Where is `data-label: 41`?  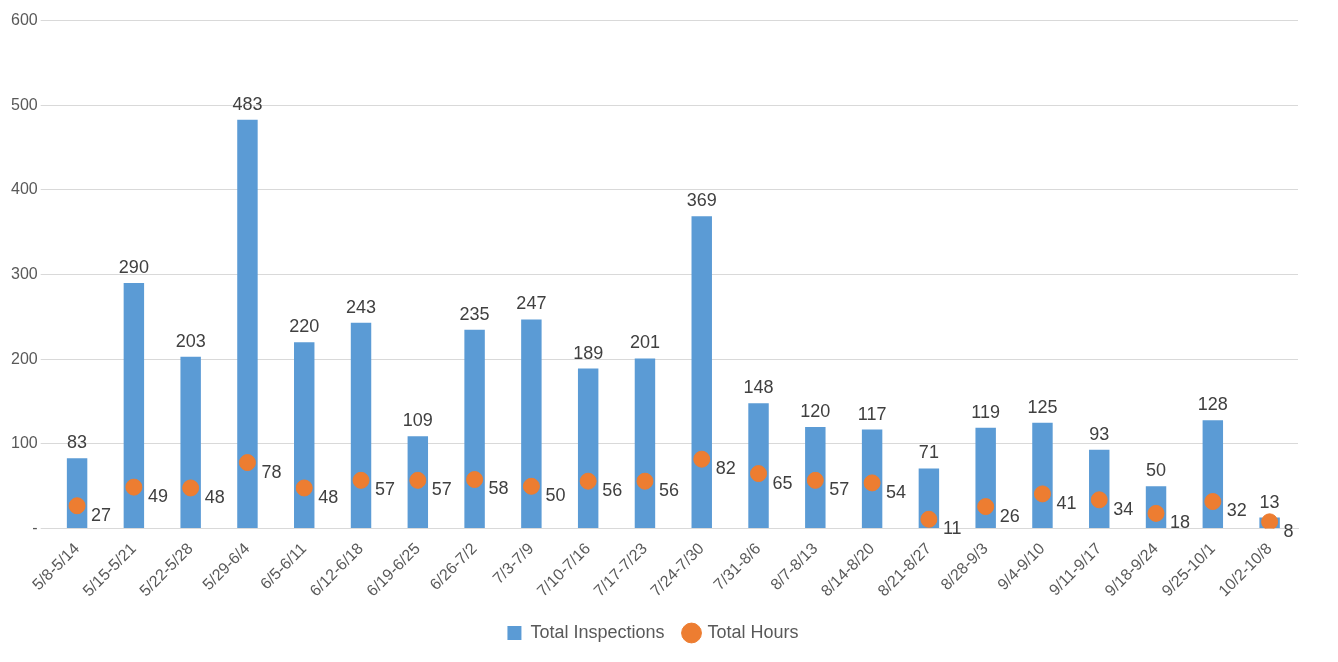 data-label: 41 is located at coordinates (1066, 502).